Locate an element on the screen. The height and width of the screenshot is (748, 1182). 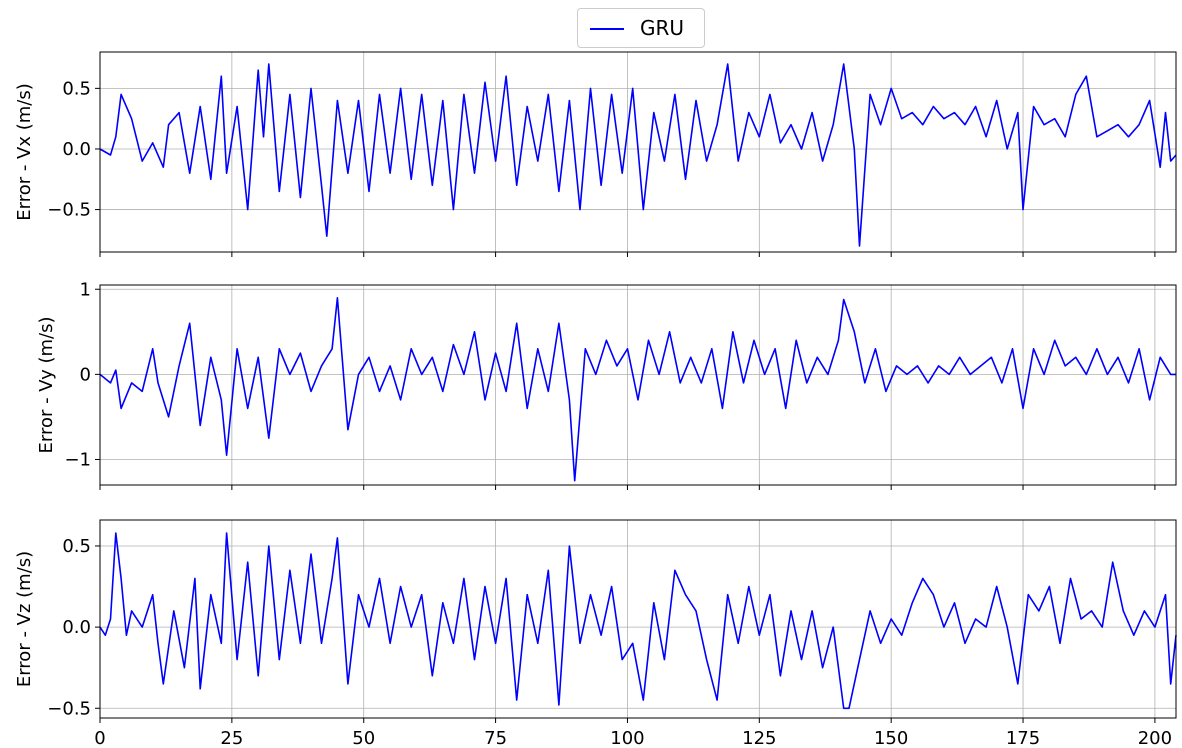
legend-swatch-gru is located at coordinates (607, 29).